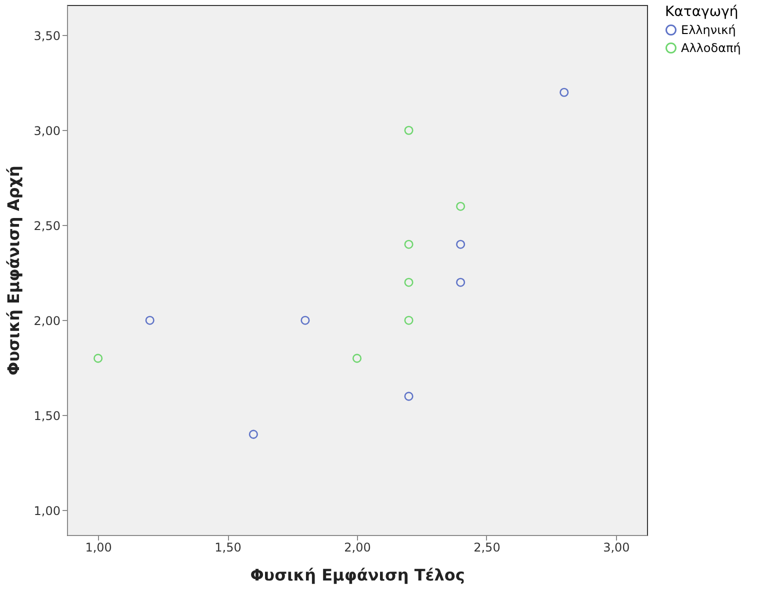  I want to click on y-tick-label: 2,50, so click(47, 225).